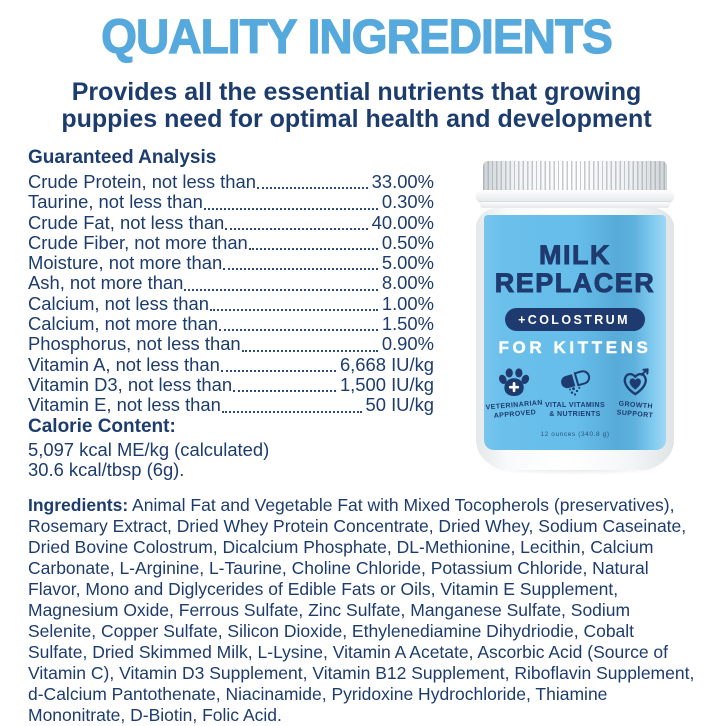 This screenshot has width=713, height=726. I want to click on analysis-label: Vitamin E, not less than, so click(124, 405).